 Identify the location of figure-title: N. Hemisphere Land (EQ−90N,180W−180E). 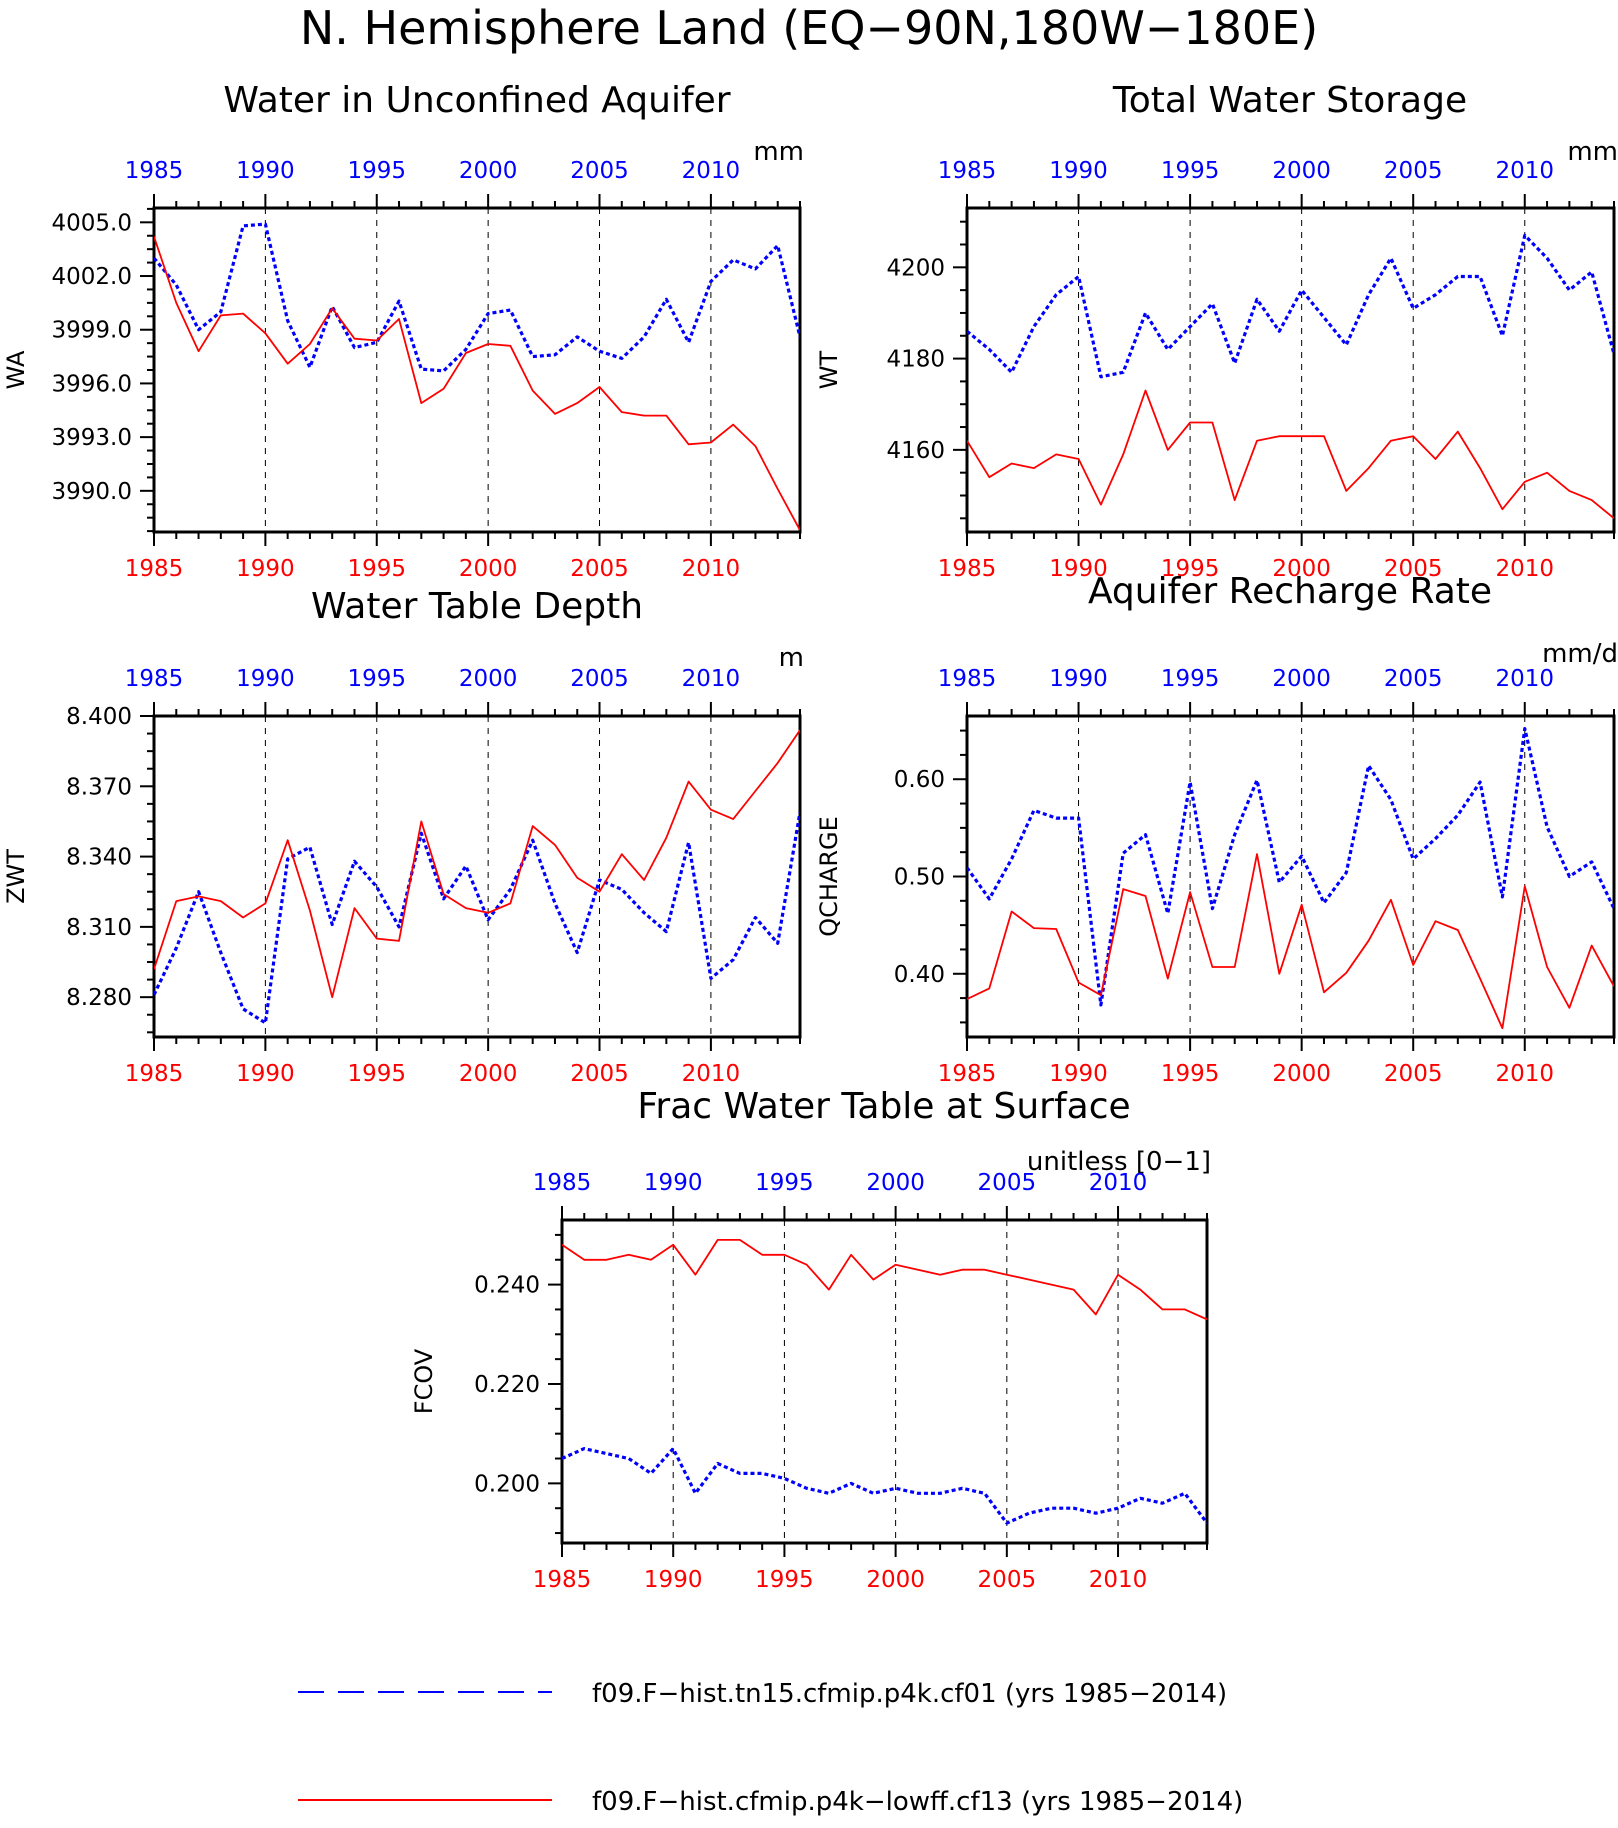
(809, 28).